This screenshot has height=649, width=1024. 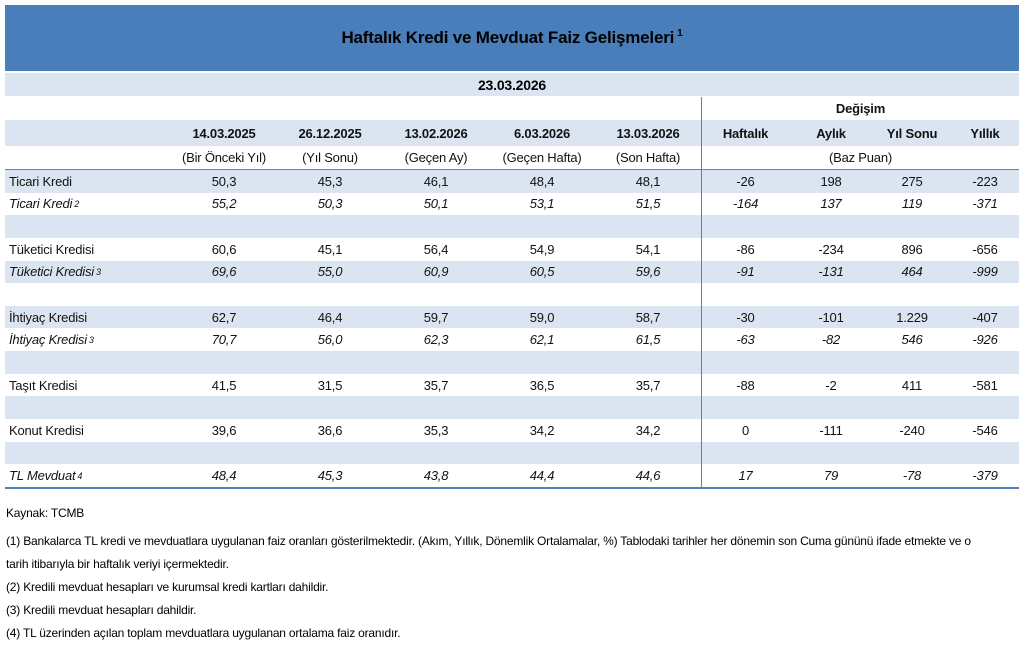 I want to click on date-column-header: 6.03.2026, so click(x=542, y=133).